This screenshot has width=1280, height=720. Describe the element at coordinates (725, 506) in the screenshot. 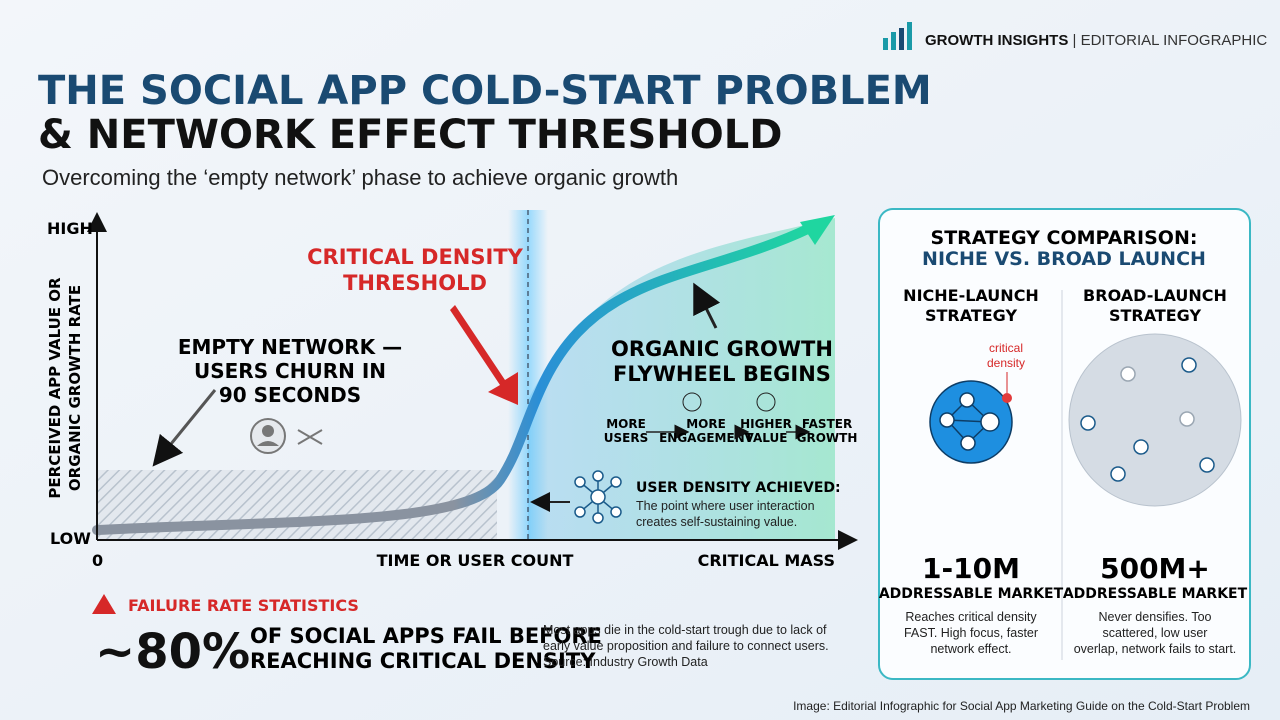

I see `density-text: The point where user interaction` at that location.